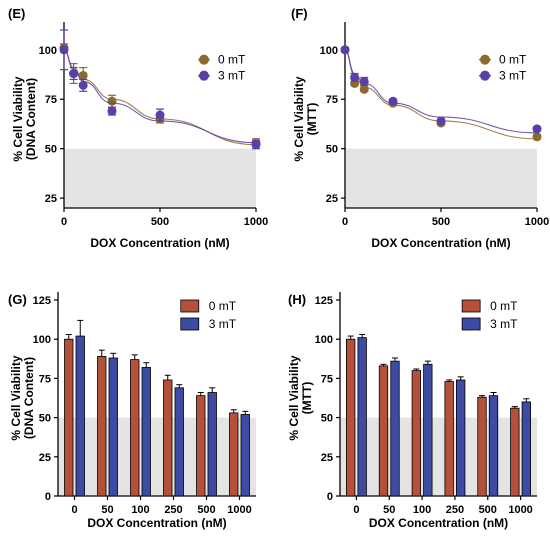  What do you see at coordinates (17, 299) in the screenshot?
I see `panel-letter: (G)` at bounding box center [17, 299].